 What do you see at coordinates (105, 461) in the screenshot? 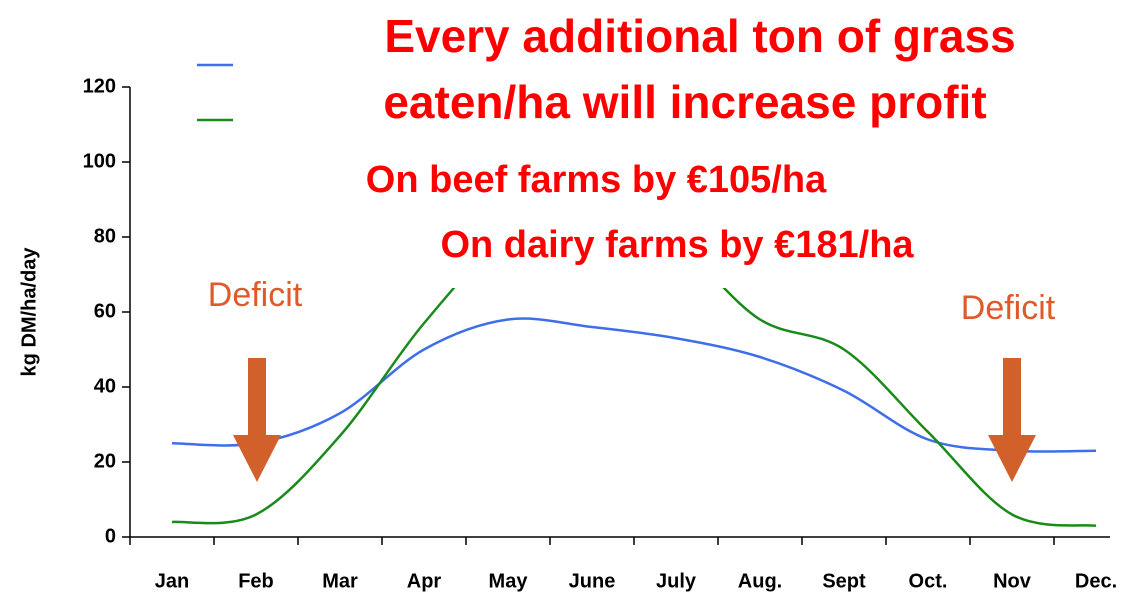
I see `y-tick-label: 20` at bounding box center [105, 461].